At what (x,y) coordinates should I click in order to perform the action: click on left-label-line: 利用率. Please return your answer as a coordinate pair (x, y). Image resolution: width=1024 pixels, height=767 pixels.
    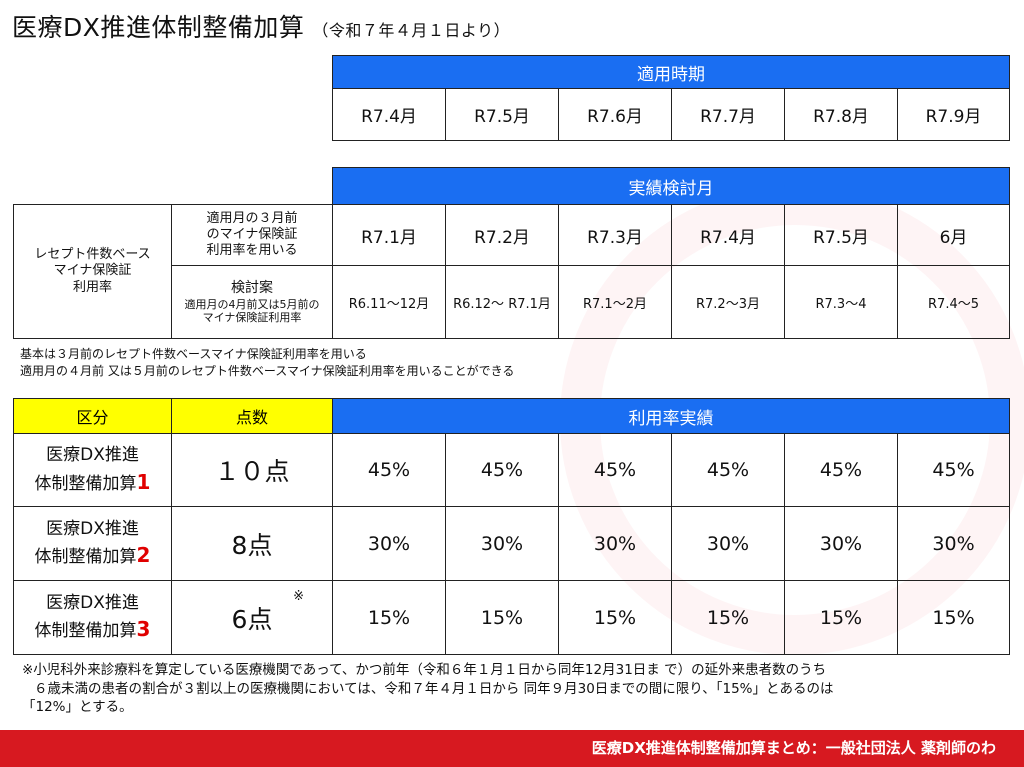
    Looking at the image, I should click on (92, 287).